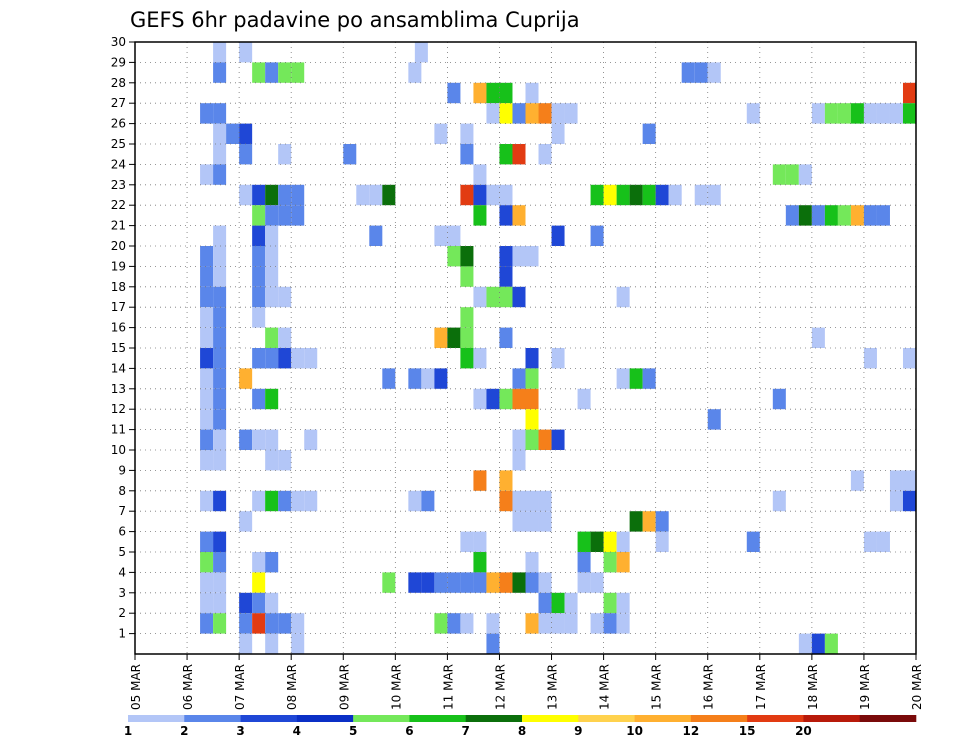  Describe the element at coordinates (122, 552) in the screenshot. I see `y-tick-label: 5` at that location.